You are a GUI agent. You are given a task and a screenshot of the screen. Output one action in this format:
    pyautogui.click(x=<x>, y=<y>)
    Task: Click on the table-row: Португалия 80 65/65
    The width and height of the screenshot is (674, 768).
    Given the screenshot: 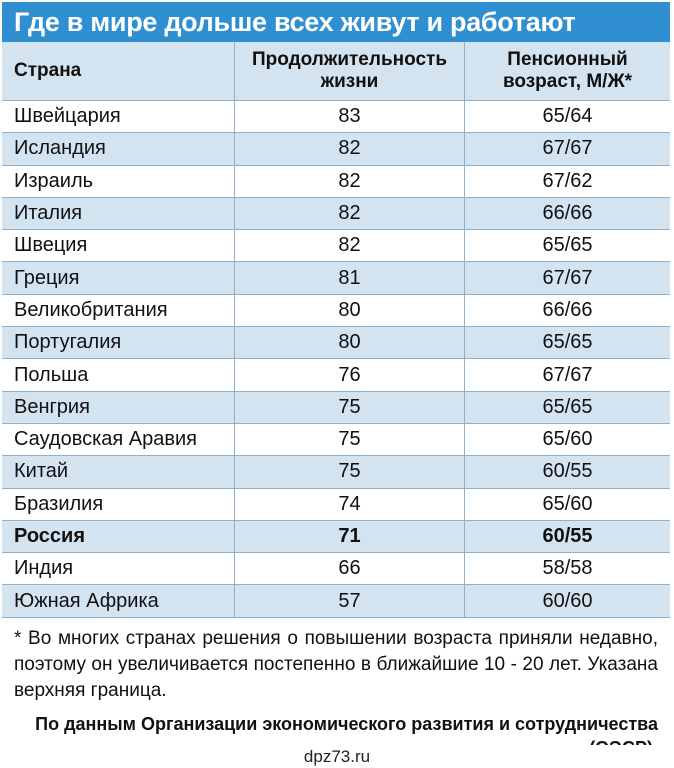 What is the action you would take?
    pyautogui.click(x=336, y=342)
    